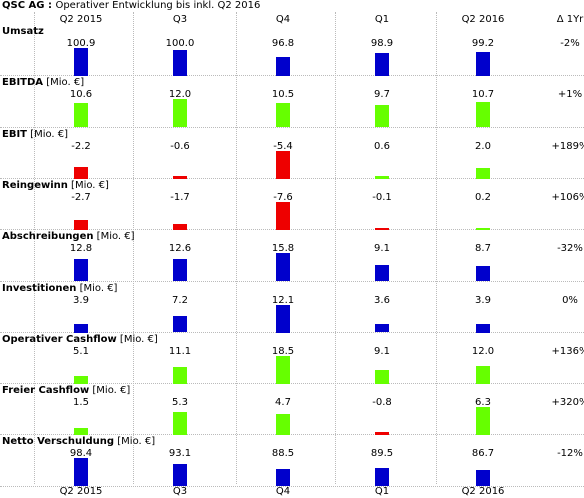 Image resolution: width=584 pixels, height=498 pixels. I want to click on series-name: Reingewinn, so click(35, 185).